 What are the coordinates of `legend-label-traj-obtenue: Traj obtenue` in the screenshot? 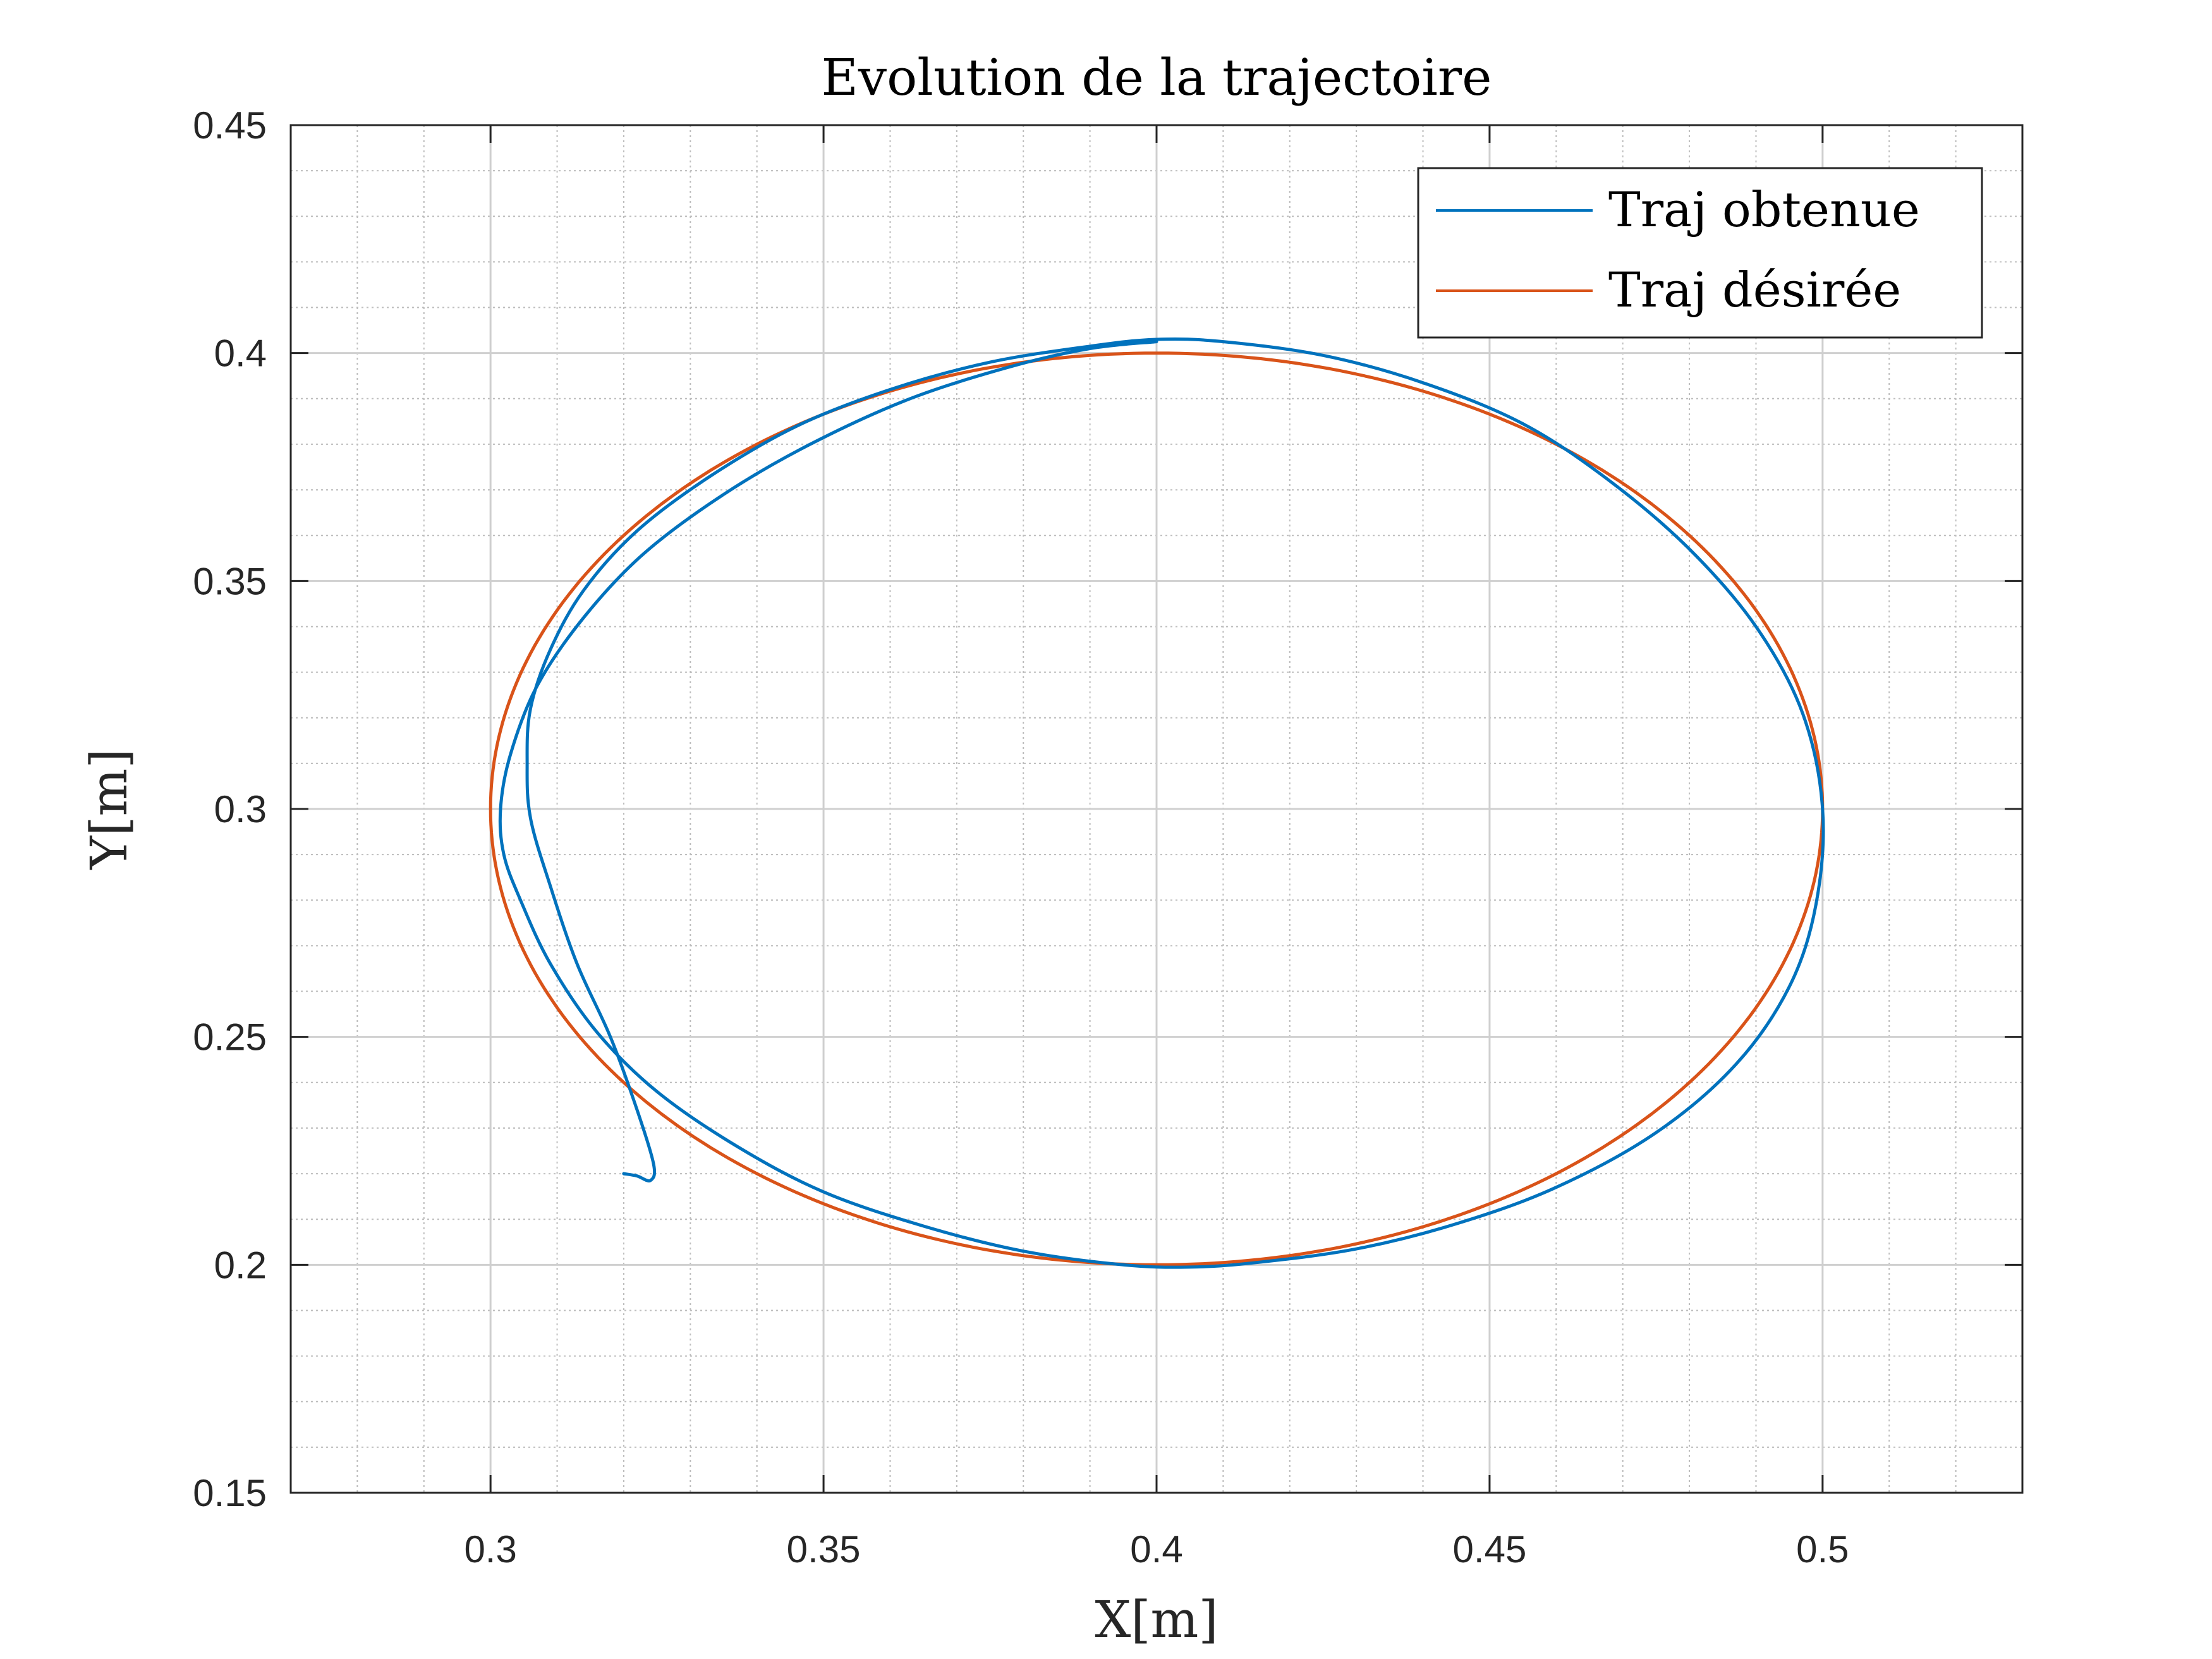 It's located at (1764, 210).